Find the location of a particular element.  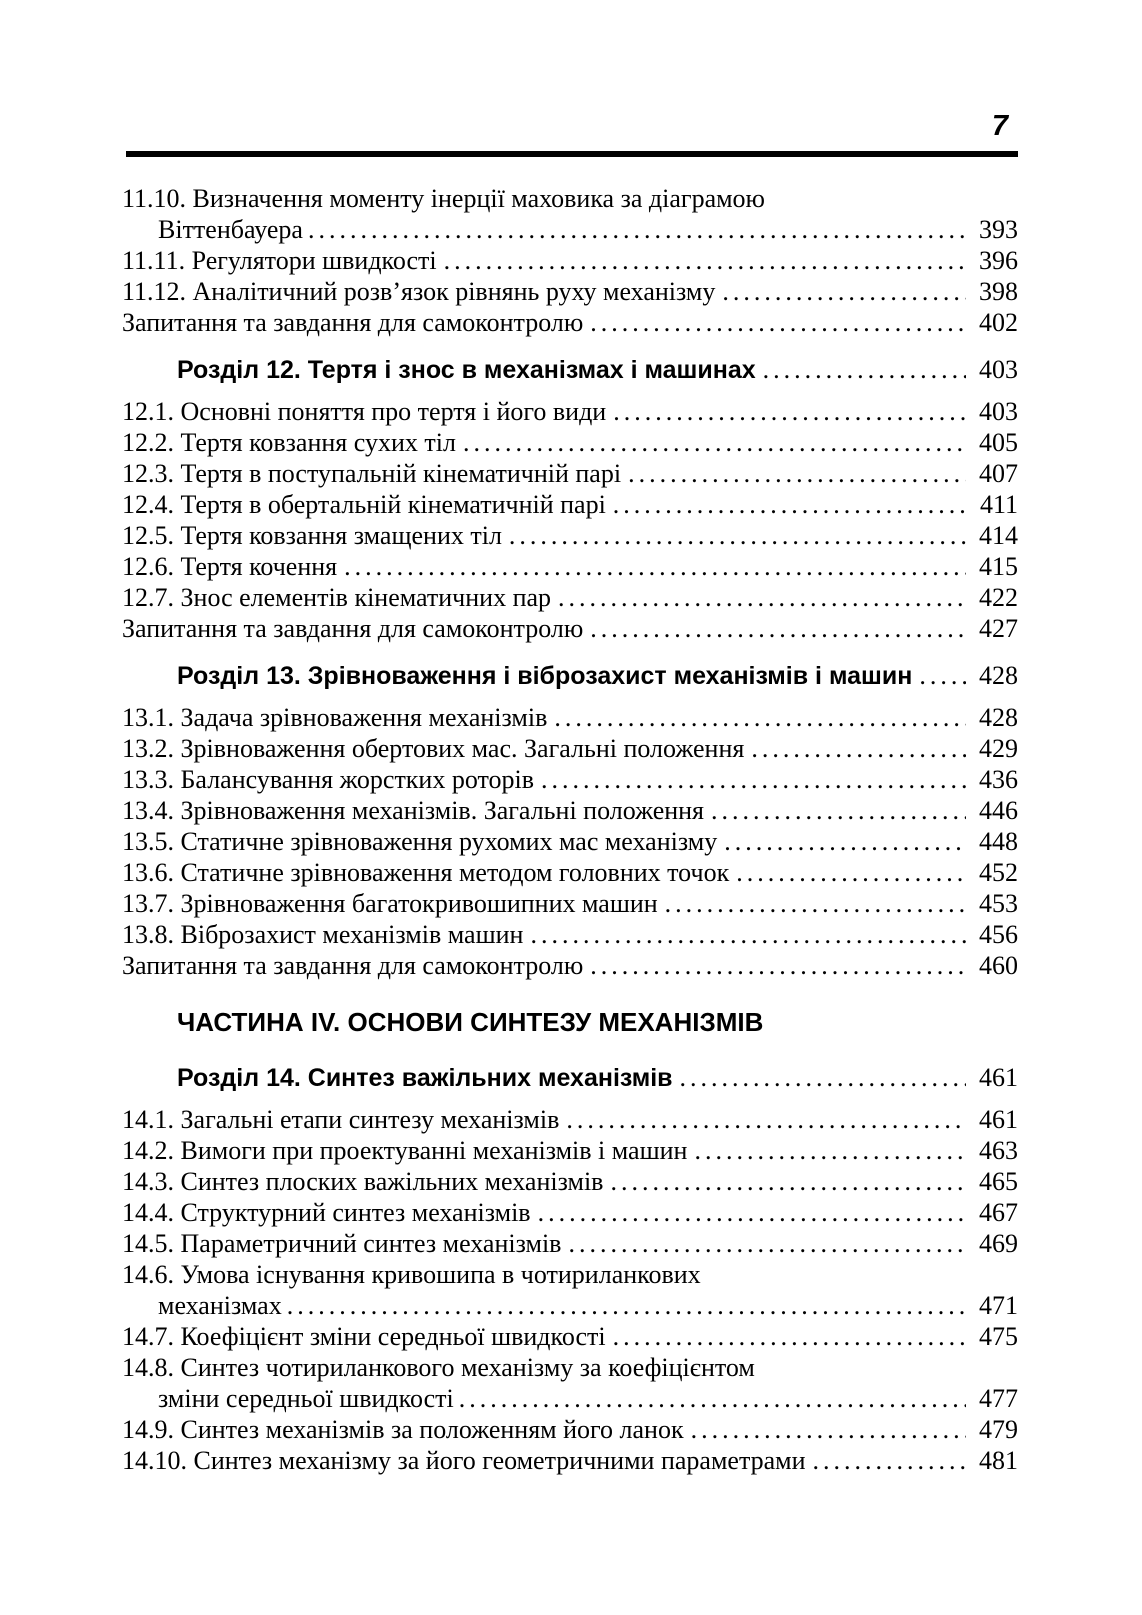

toc-entry-label: 14.5. Параметричний синтез механізмів is located at coordinates (342, 1243).